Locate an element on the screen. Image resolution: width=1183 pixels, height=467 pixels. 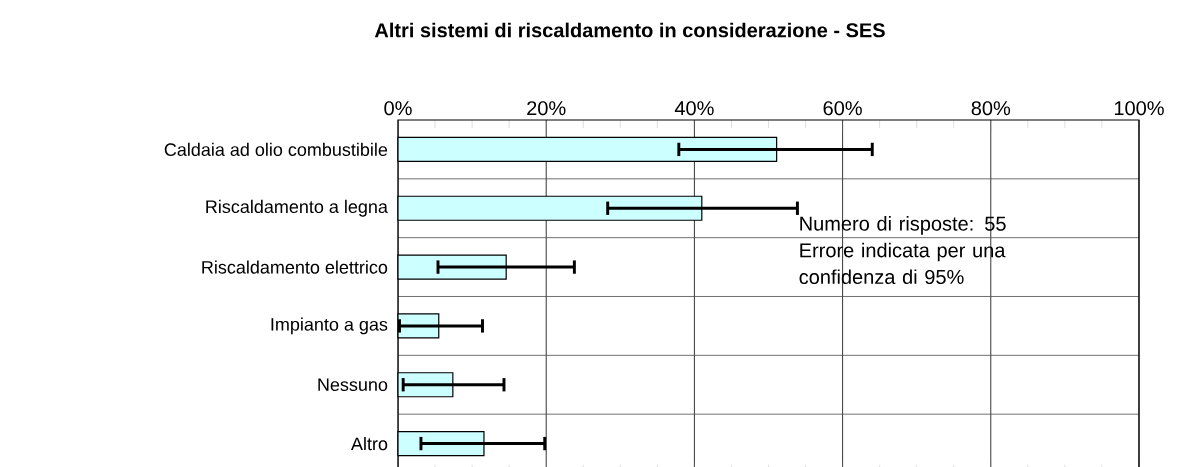
x-tick-label: 40% is located at coordinates (694, 108).